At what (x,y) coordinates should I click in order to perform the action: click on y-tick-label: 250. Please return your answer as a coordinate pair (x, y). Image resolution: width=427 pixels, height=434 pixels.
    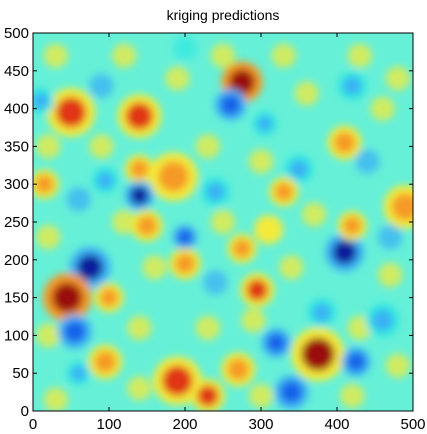
    Looking at the image, I should click on (16, 222).